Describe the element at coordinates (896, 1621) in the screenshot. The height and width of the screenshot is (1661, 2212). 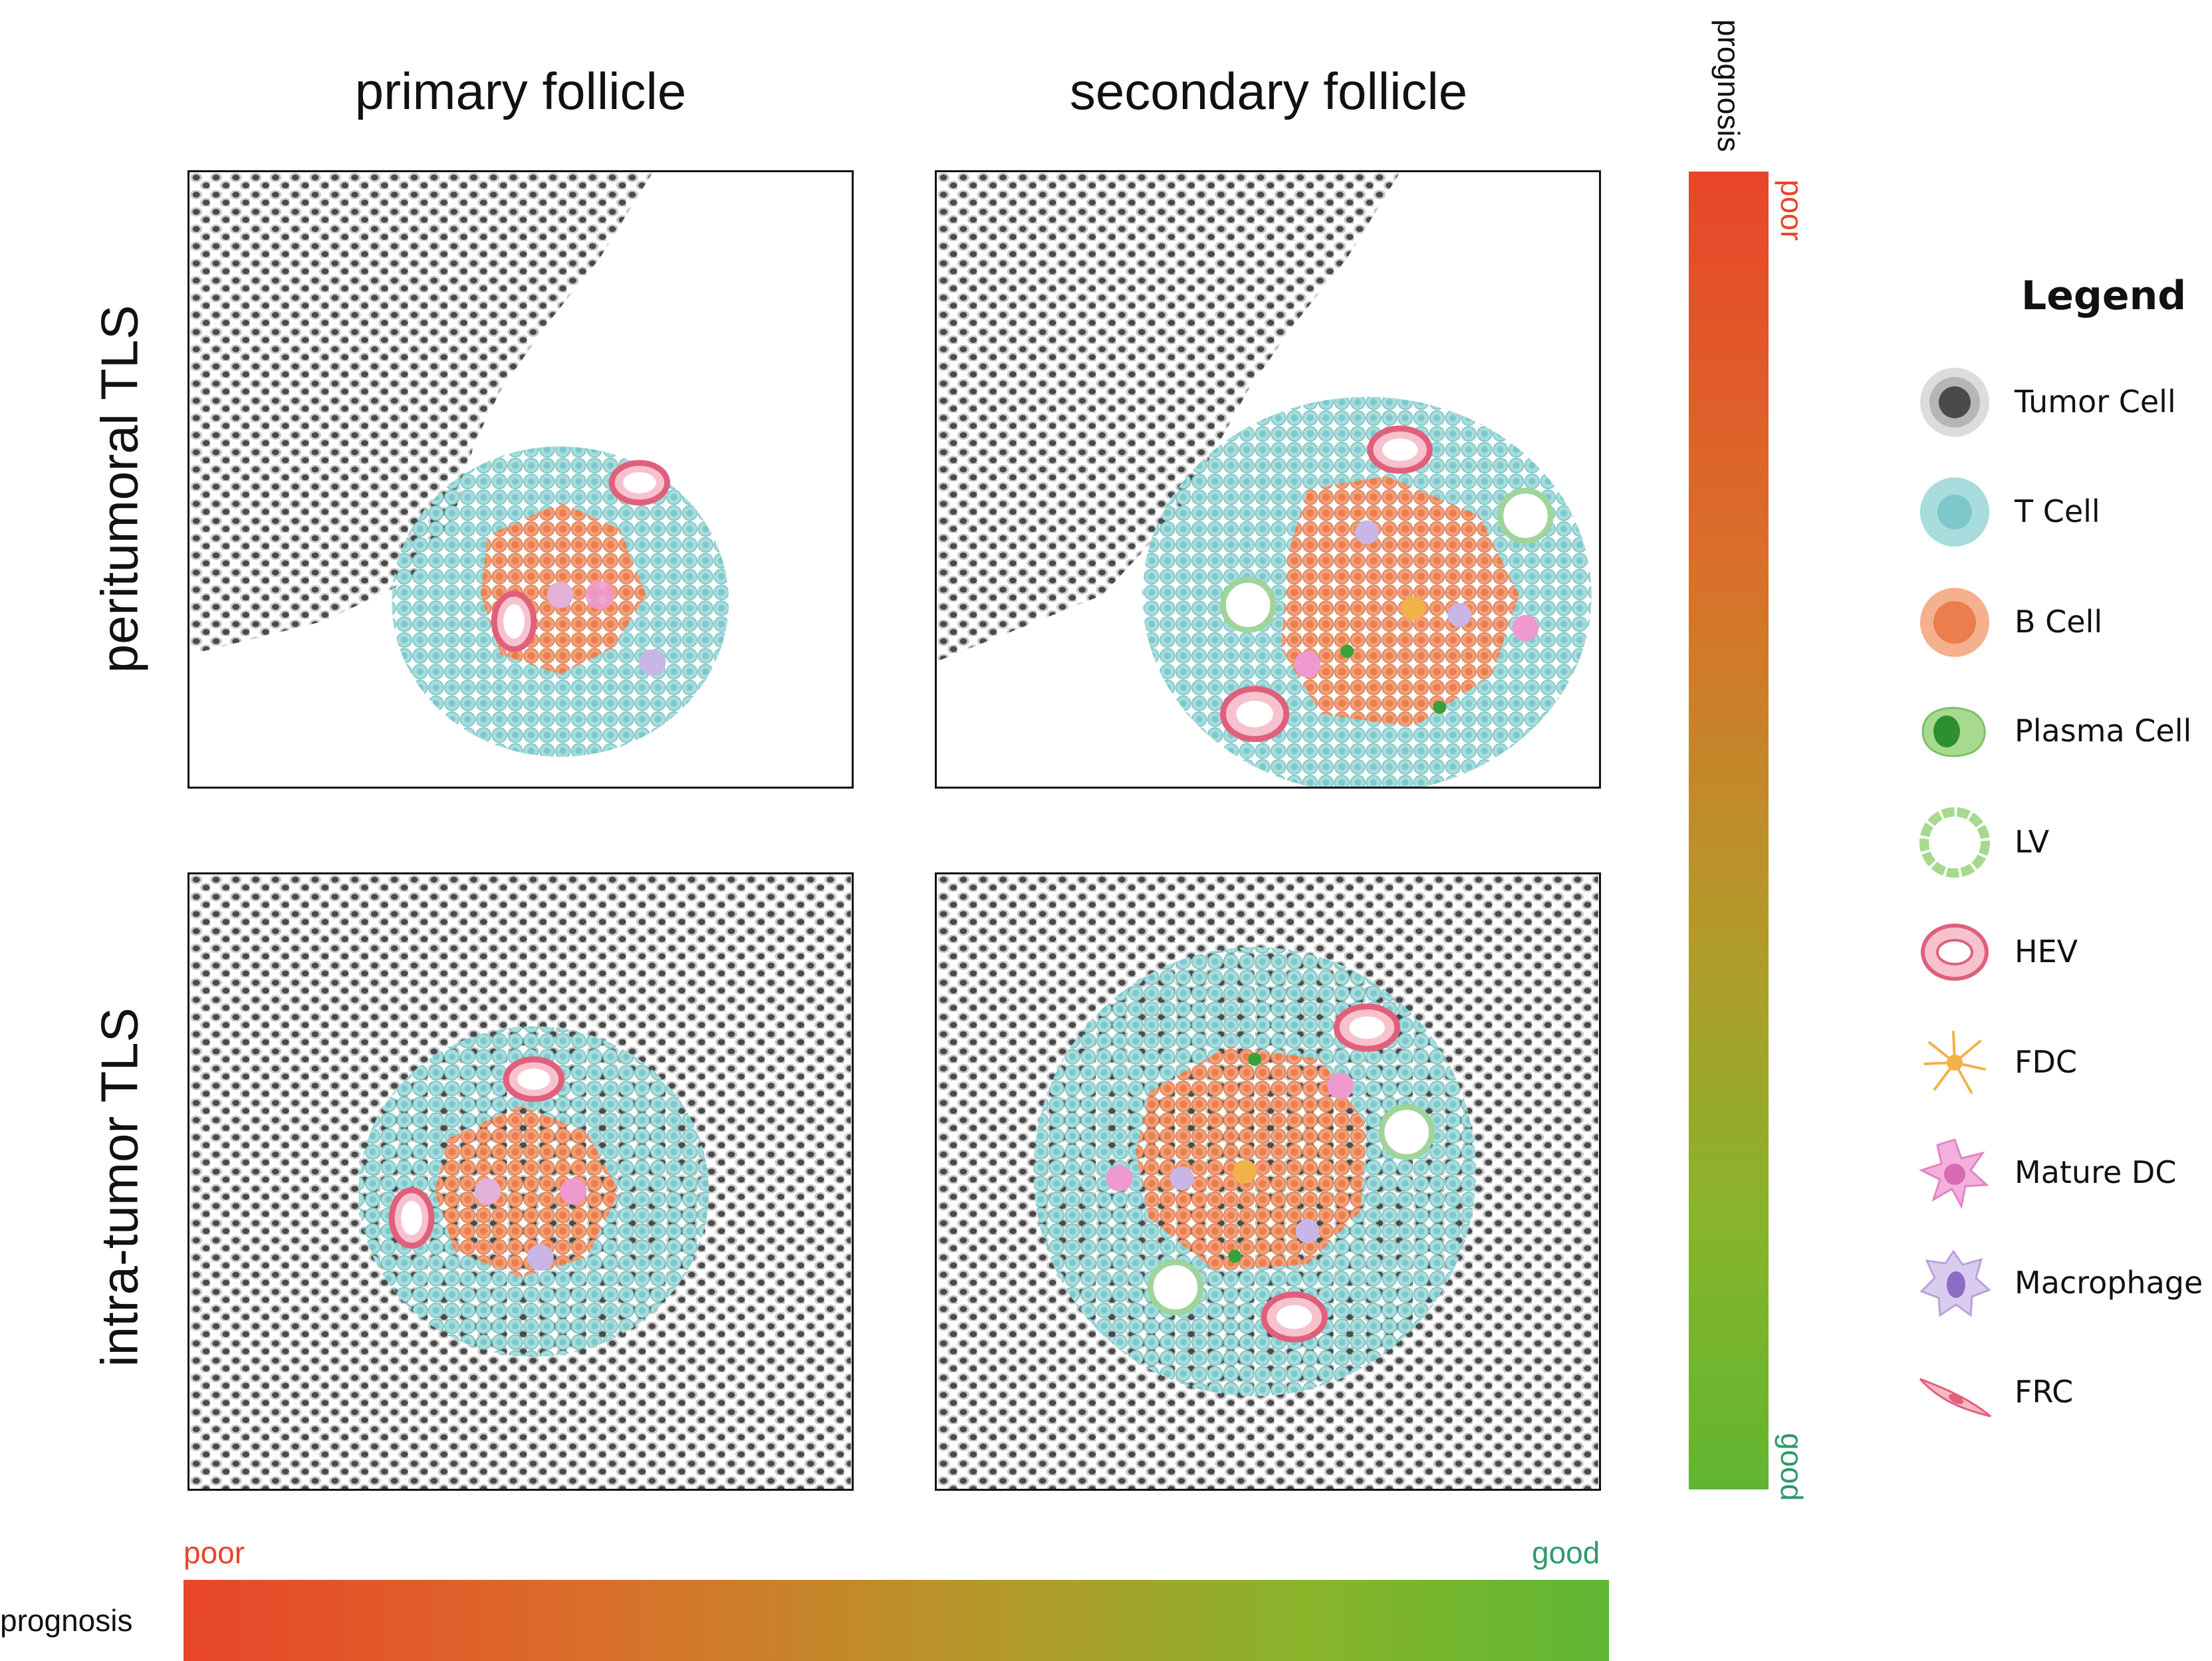
I see `prognosis-horizontal-gradient-bar` at that location.